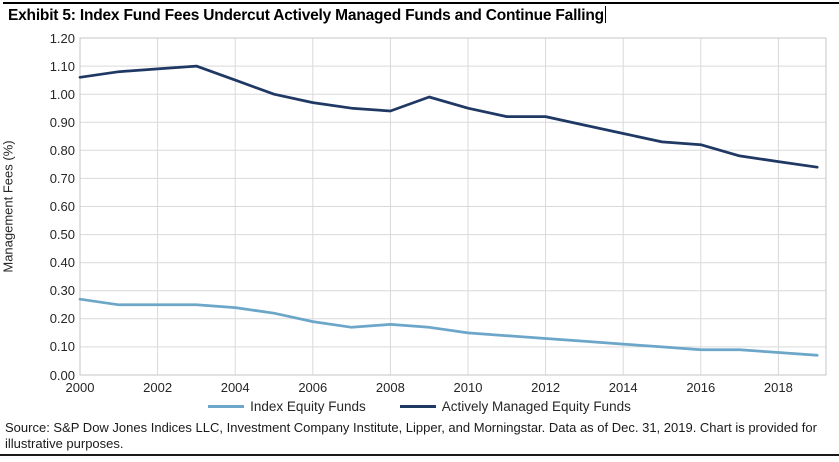  Describe the element at coordinates (62, 94) in the screenshot. I see `y-tick-label: 1.00` at that location.